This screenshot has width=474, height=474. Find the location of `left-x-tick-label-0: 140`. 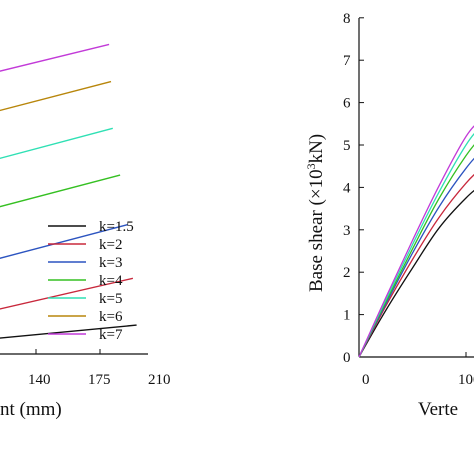

left-x-tick-label-0: 140 is located at coordinates (39, 380).